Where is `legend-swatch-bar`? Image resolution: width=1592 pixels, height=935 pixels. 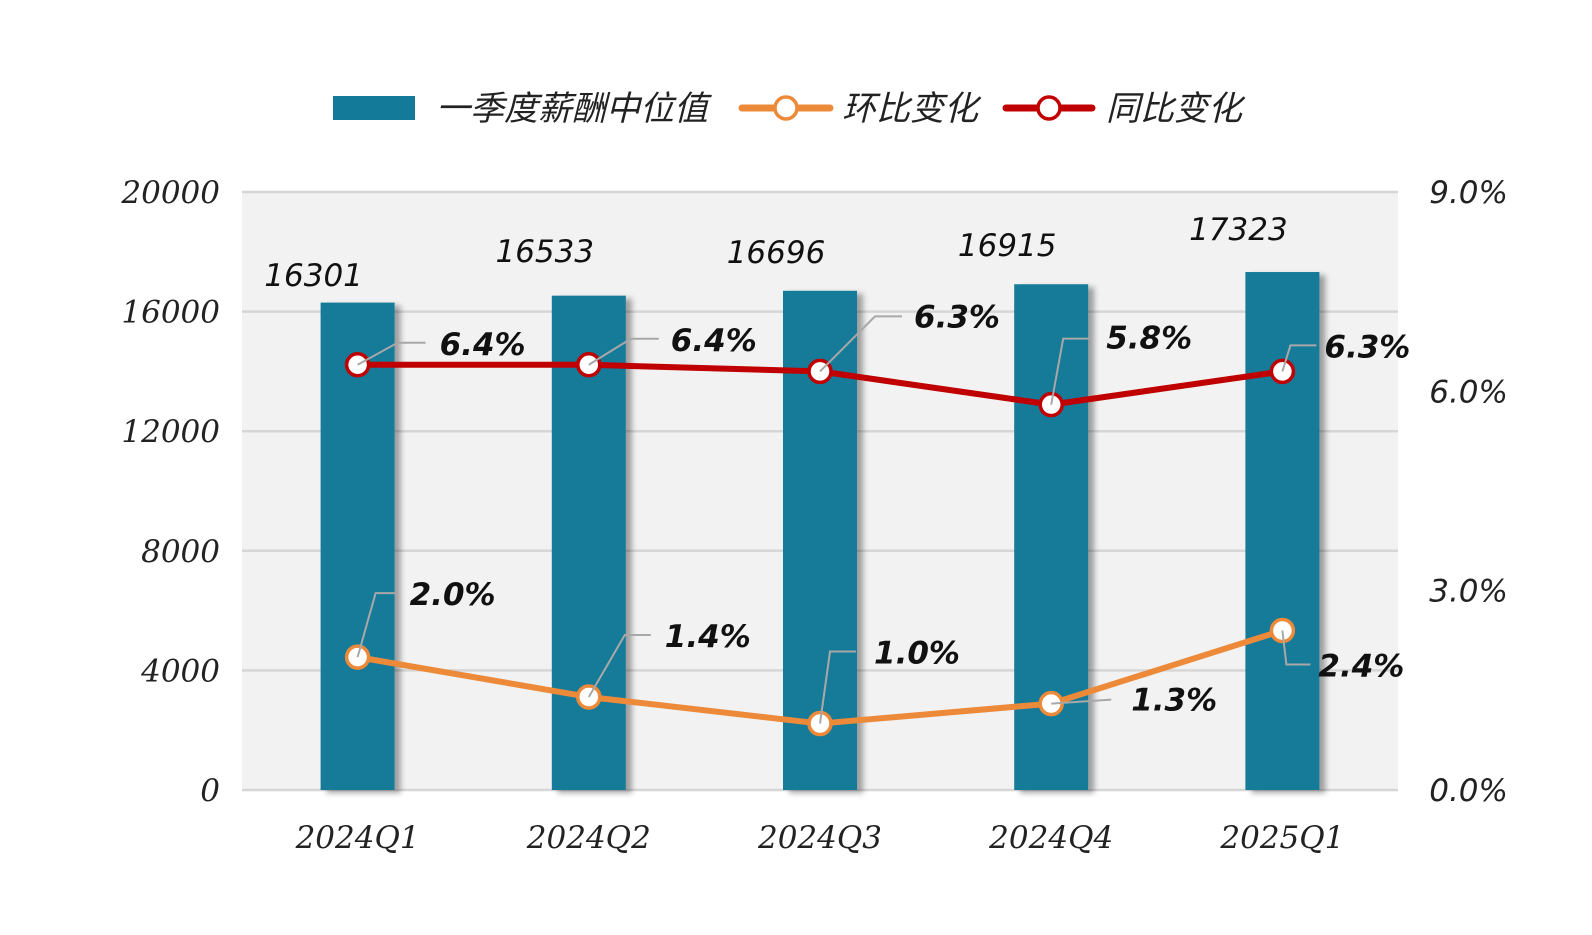
legend-swatch-bar is located at coordinates (374, 108).